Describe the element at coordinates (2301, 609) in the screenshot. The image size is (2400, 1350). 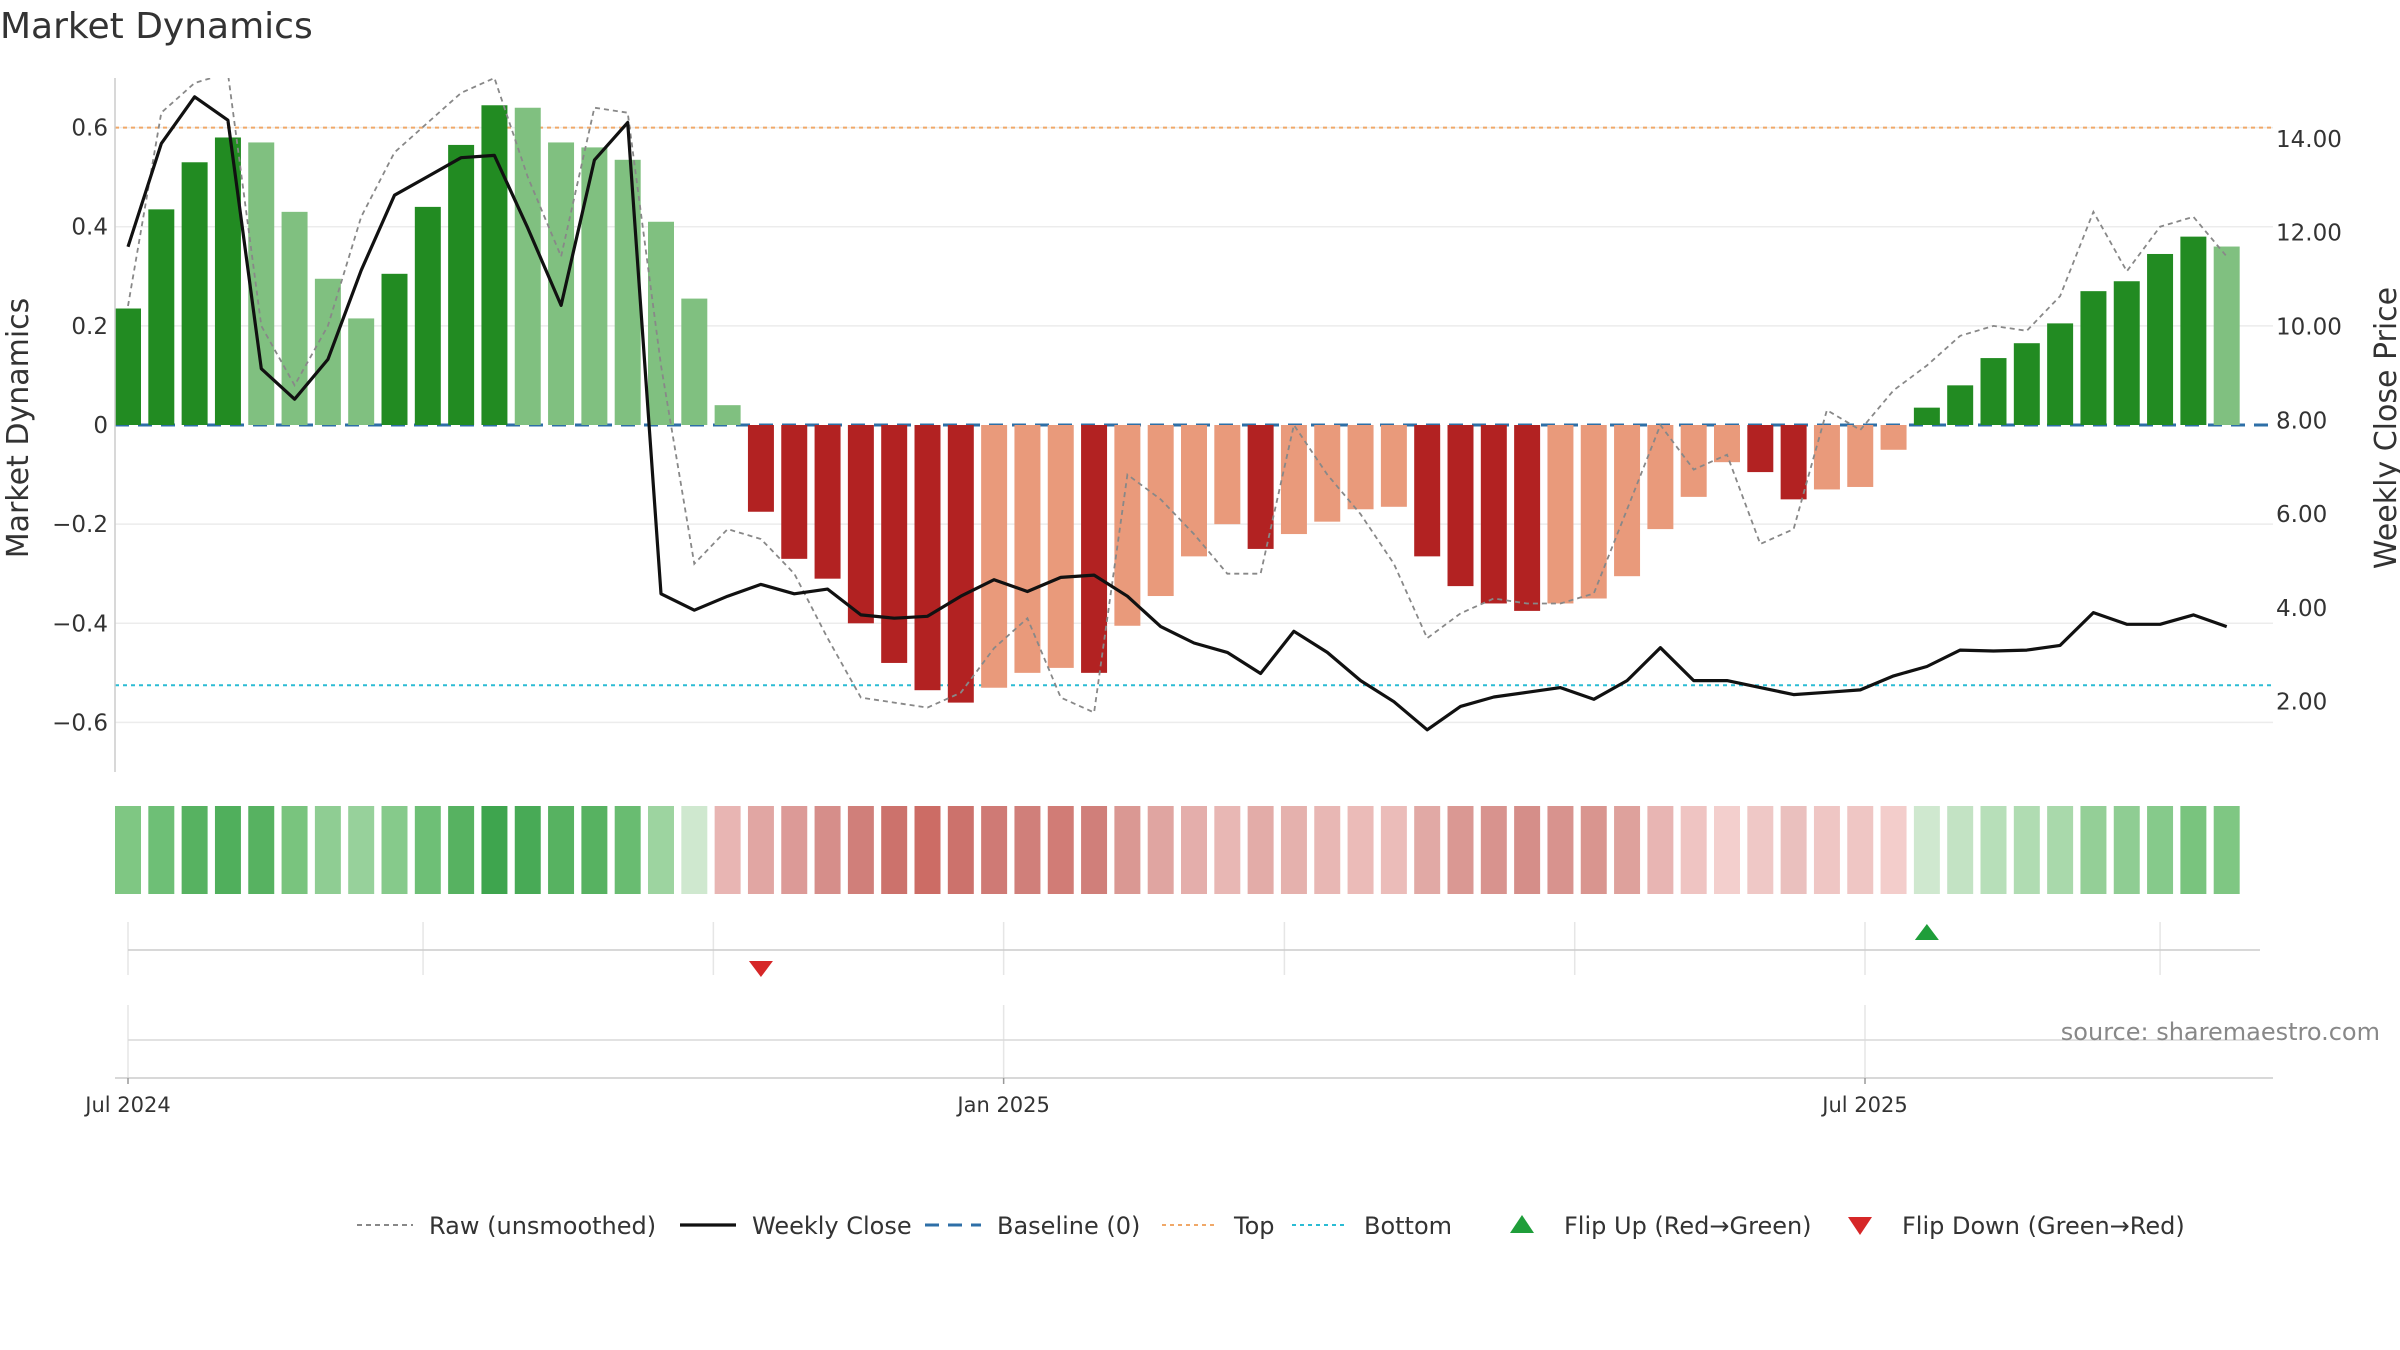
I see `right-tick-label: 4.00` at that location.